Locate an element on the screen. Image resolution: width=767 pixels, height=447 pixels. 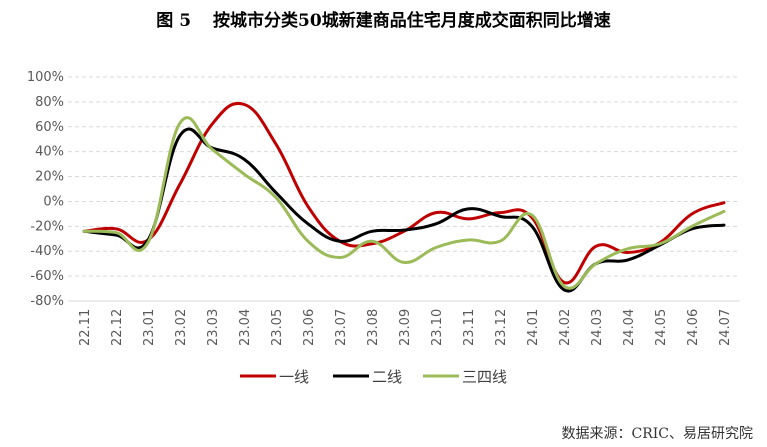
x-tick-label: 23.07 is located at coordinates (341, 327).